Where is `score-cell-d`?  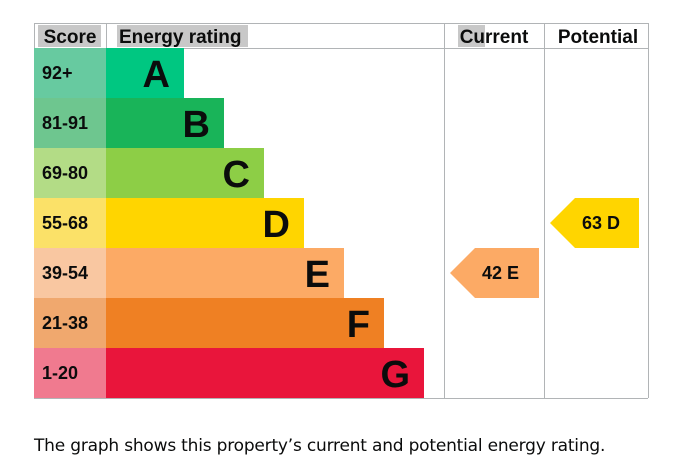
score-cell-d is located at coordinates (70, 223).